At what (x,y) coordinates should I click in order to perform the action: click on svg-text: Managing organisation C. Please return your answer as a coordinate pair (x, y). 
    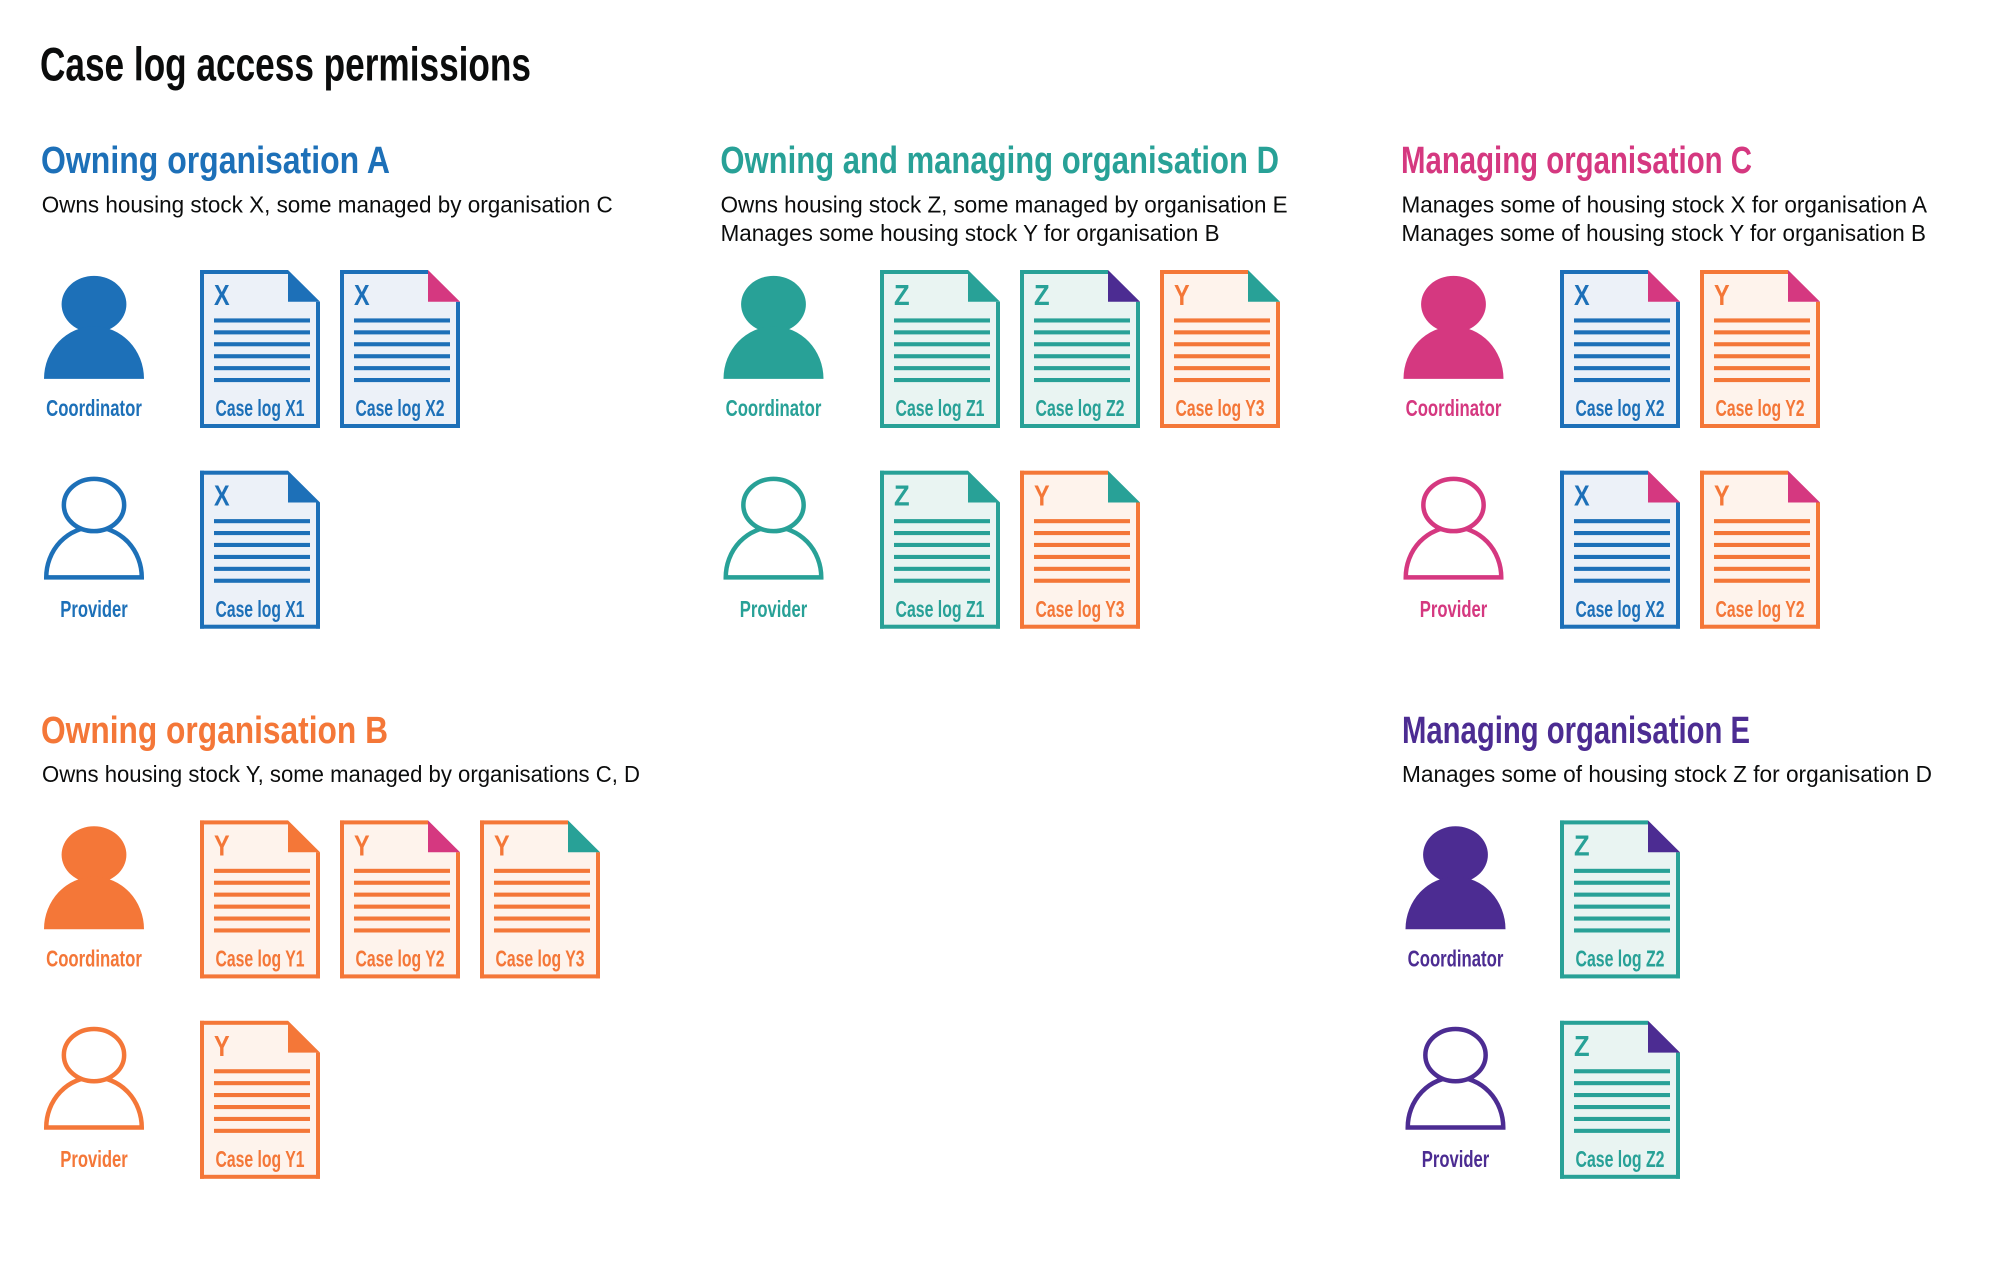
    Looking at the image, I should click on (1576, 161).